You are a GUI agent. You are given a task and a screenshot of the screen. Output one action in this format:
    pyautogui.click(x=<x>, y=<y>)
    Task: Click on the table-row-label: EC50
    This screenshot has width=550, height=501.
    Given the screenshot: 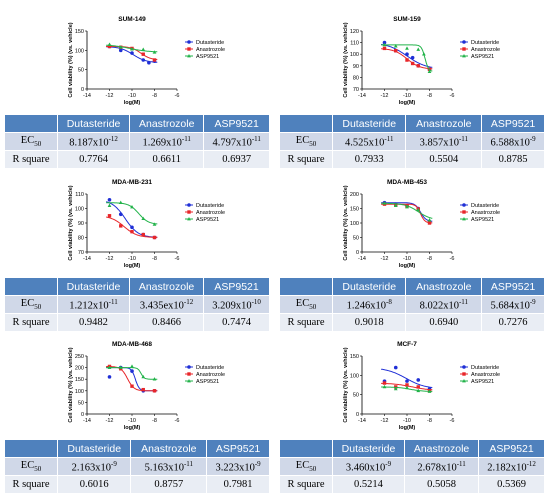 What is the action you would take?
    pyautogui.click(x=31, y=304)
    